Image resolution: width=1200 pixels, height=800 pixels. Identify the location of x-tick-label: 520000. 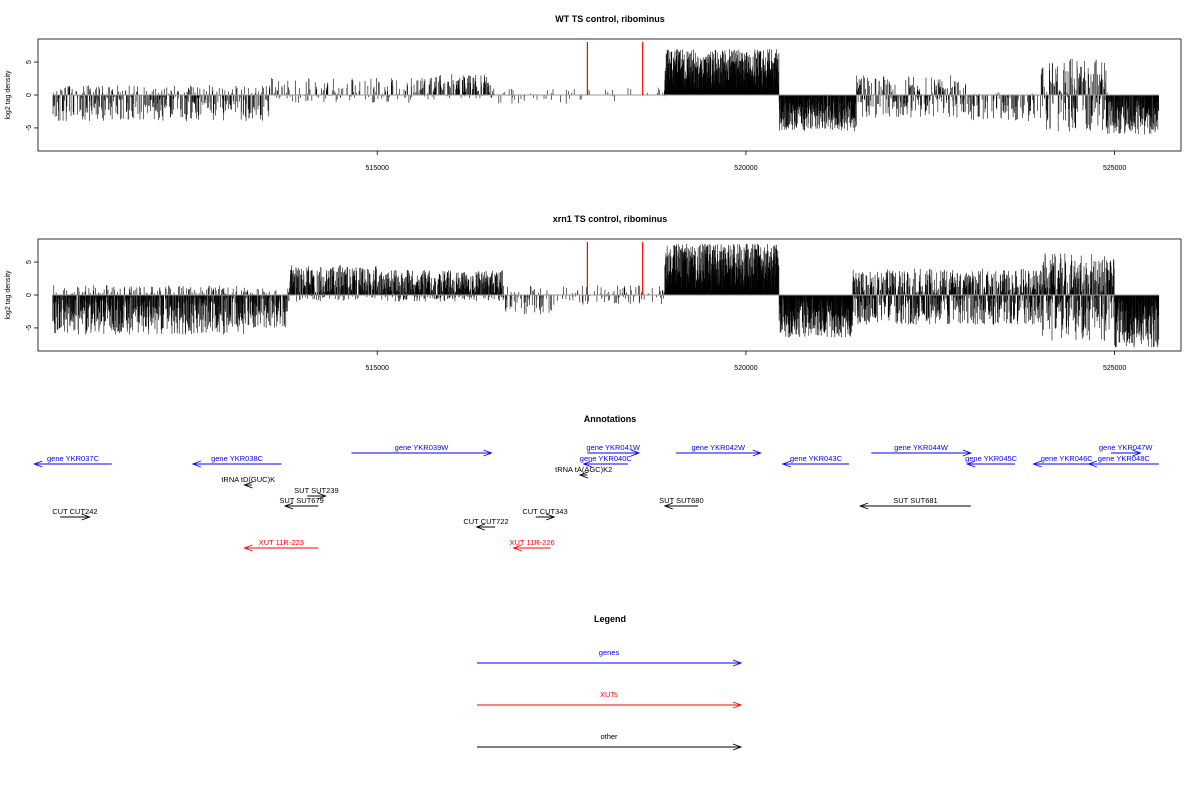
(745, 168).